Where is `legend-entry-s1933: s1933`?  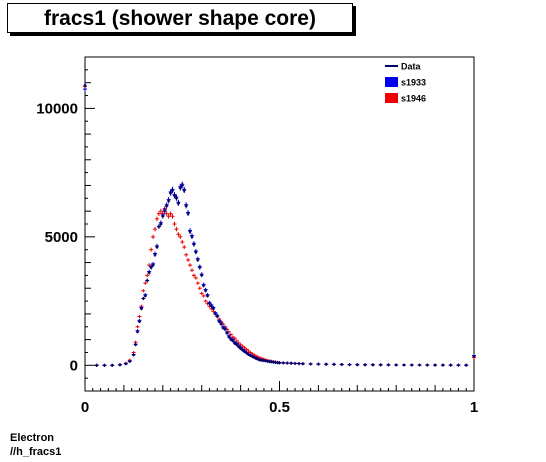 legend-entry-s1933: s1933 is located at coordinates (405, 82).